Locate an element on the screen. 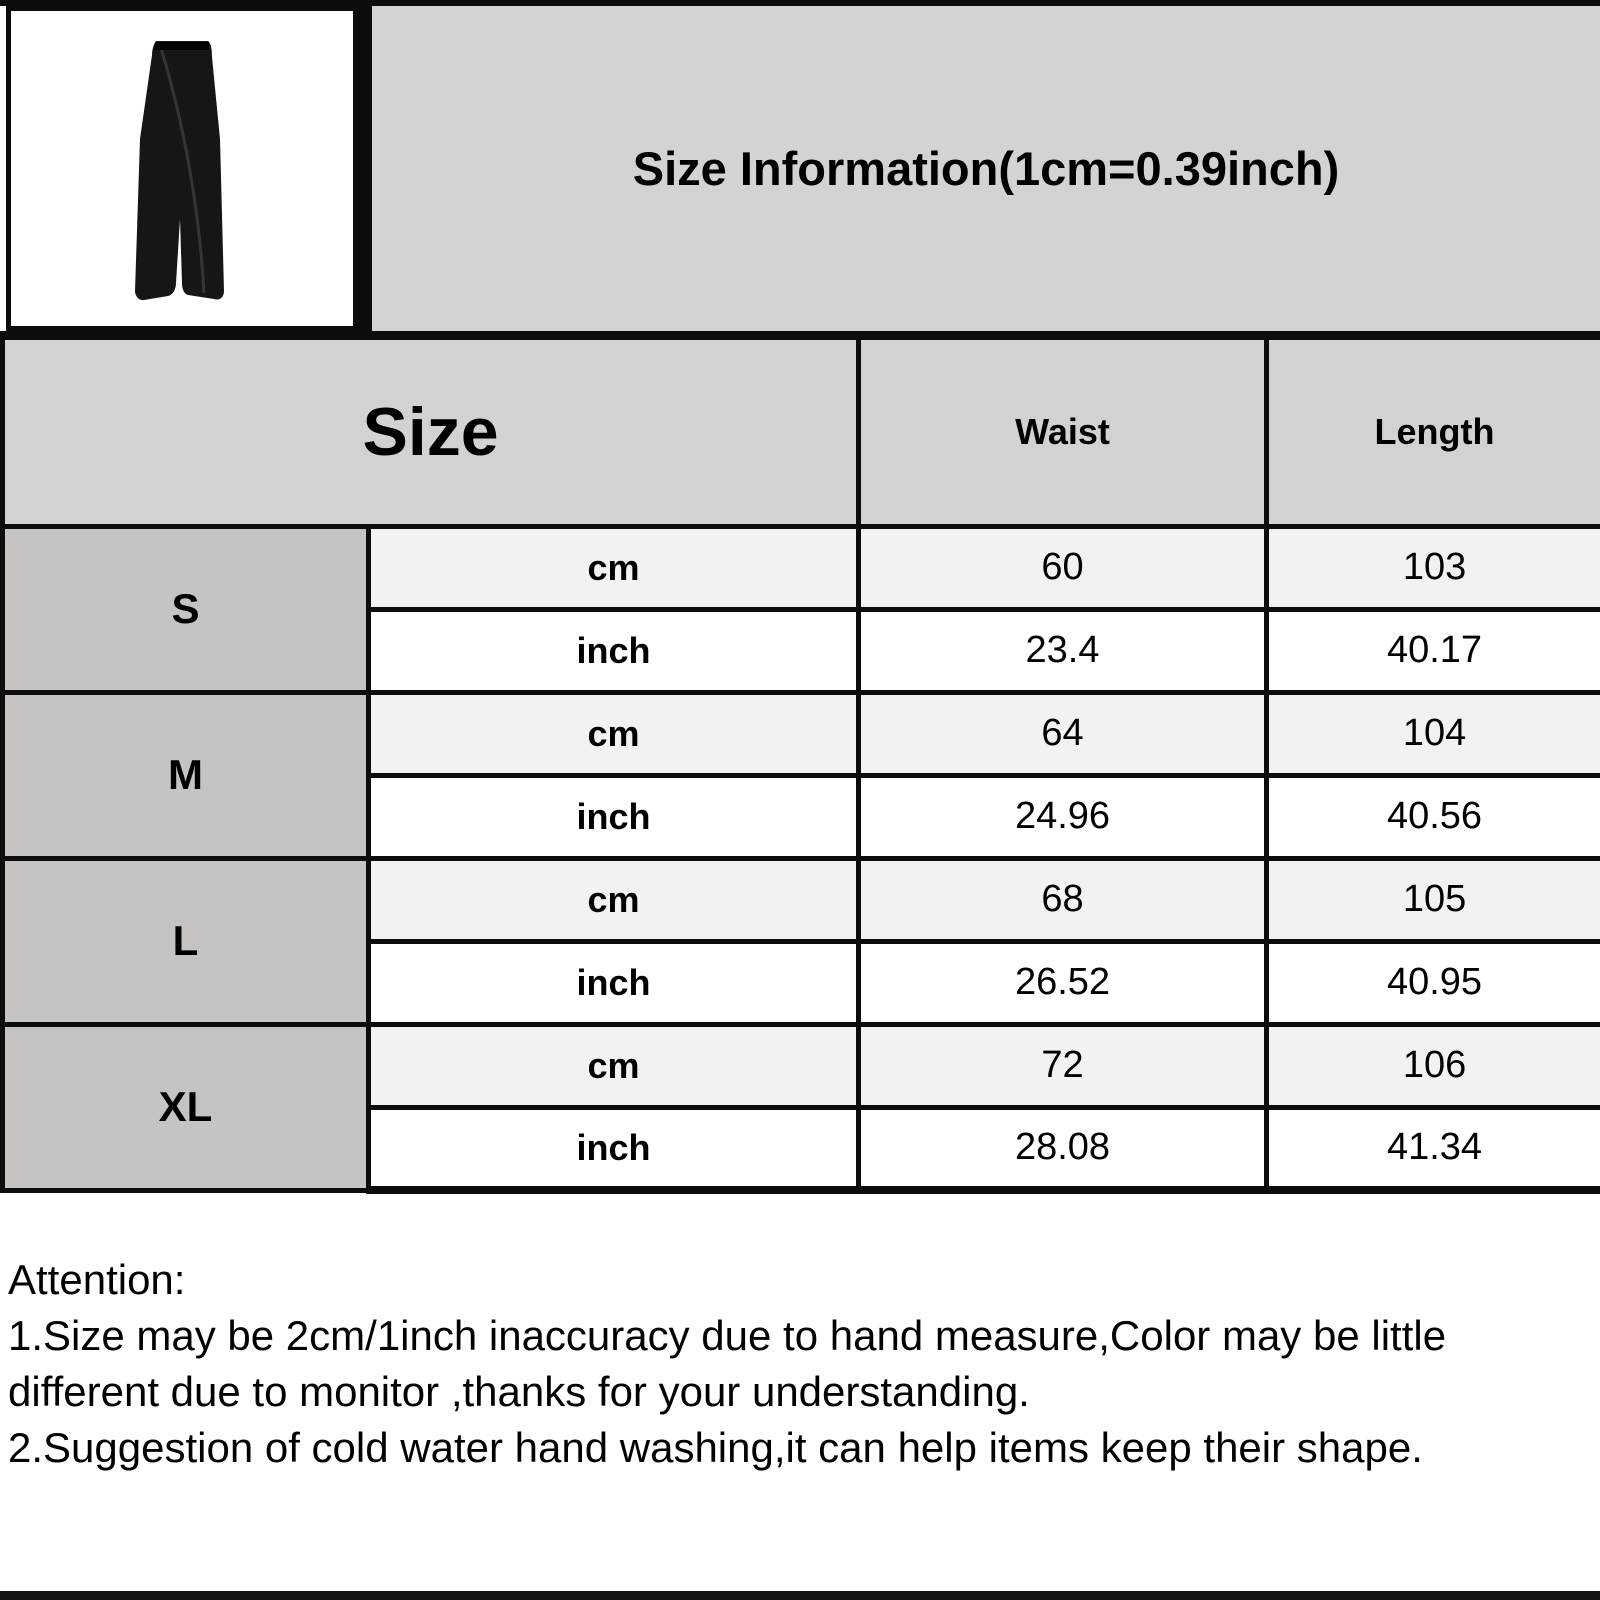 The width and height of the screenshot is (1600, 1600). size-label-s: S is located at coordinates (185, 609).